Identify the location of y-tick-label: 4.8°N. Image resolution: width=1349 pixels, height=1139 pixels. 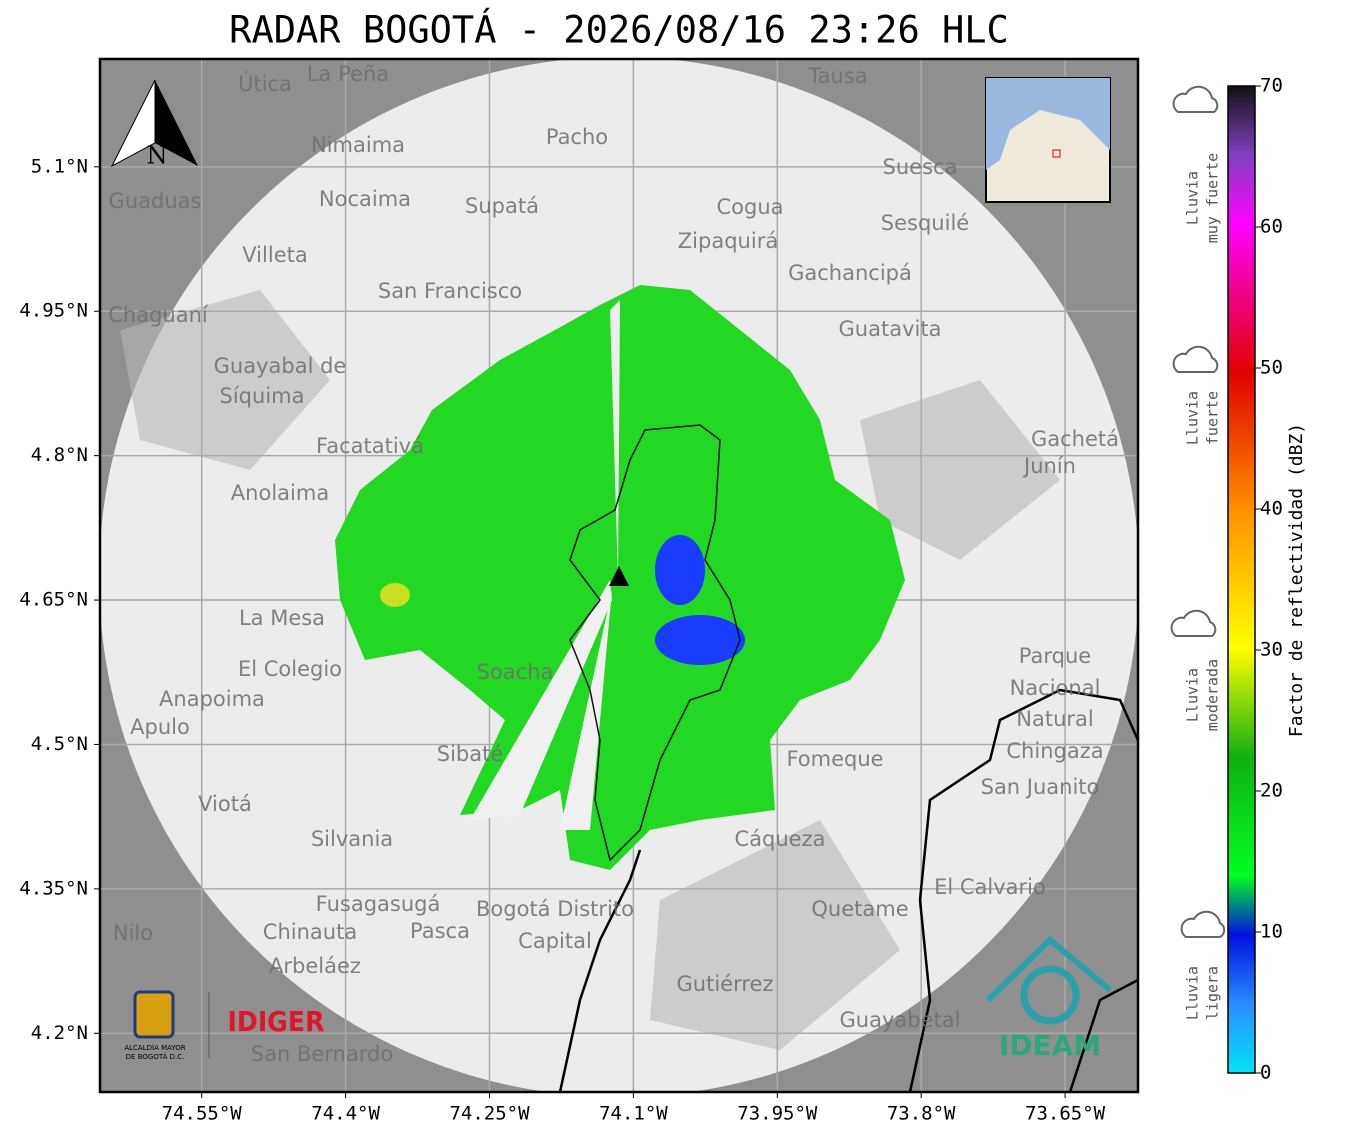
(59, 455).